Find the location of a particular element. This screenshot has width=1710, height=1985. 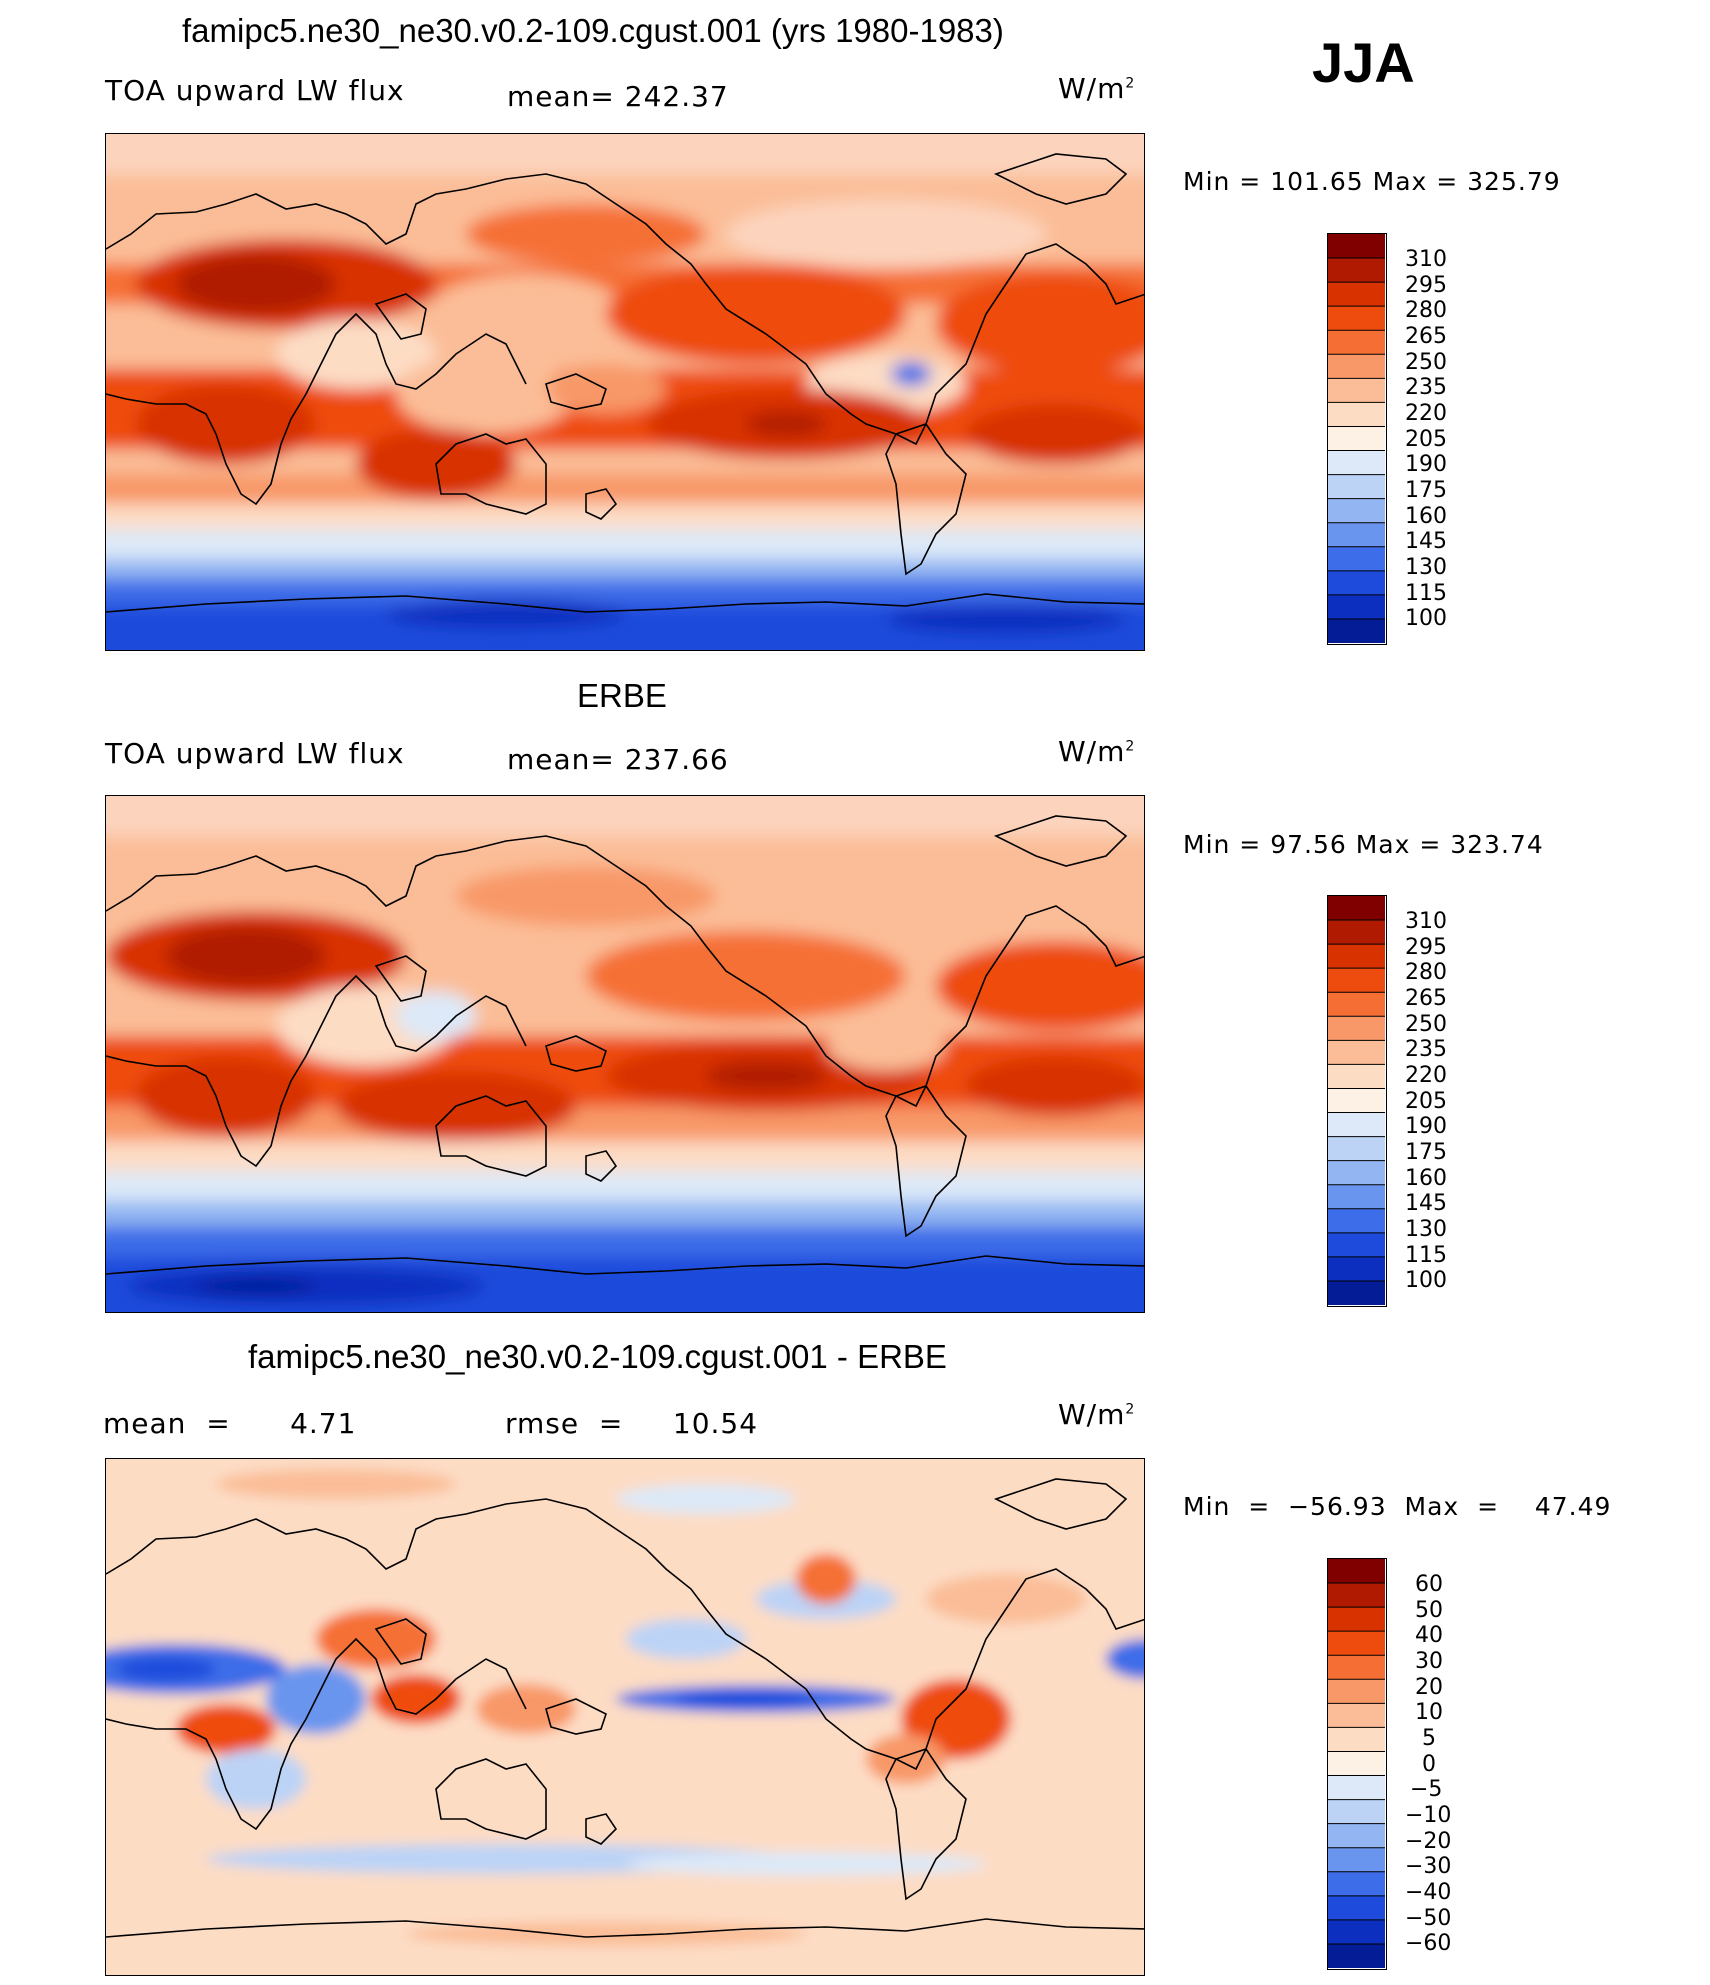

panel-2-colorbar is located at coordinates (1357, 1101).